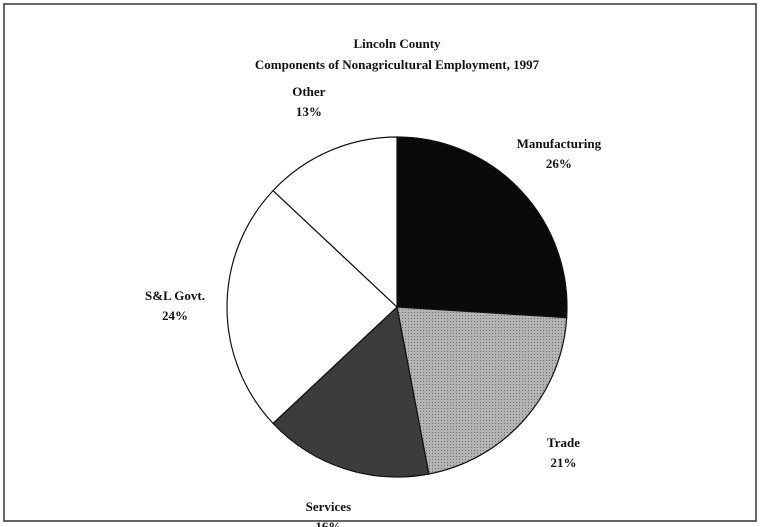 This screenshot has height=527, width=762. What do you see at coordinates (328, 523) in the screenshot?
I see `slice-value-label: 16%` at bounding box center [328, 523].